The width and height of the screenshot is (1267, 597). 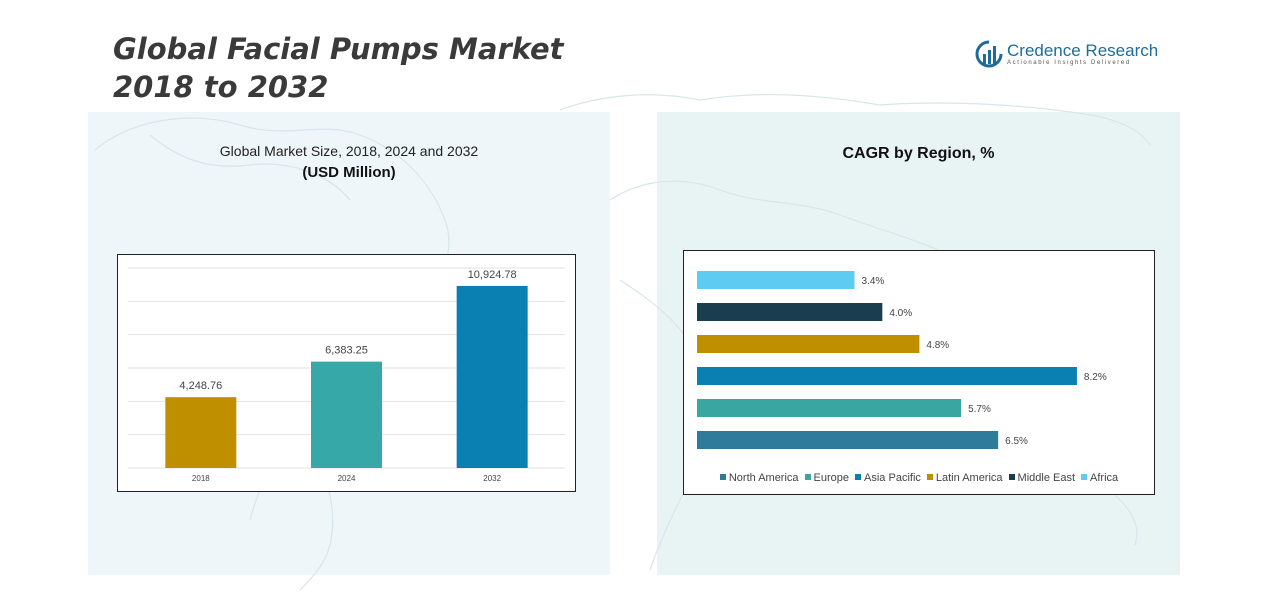 What do you see at coordinates (201, 478) in the screenshot?
I see `x-tick-label: 2018` at bounding box center [201, 478].